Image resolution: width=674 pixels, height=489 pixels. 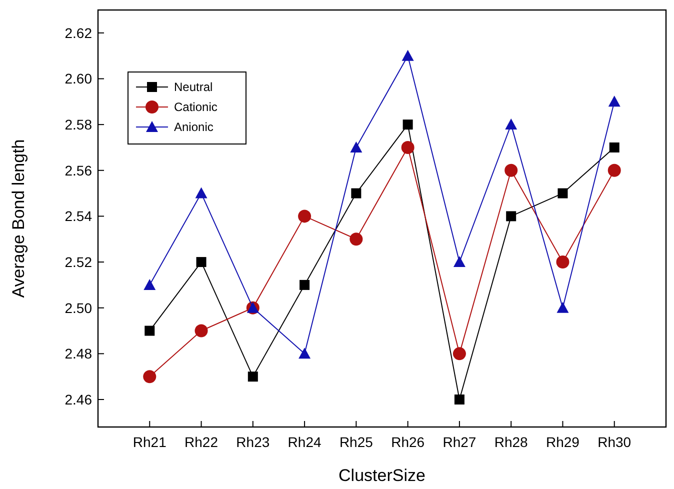 I want to click on x-tick-label: Rh23, so click(x=253, y=442).